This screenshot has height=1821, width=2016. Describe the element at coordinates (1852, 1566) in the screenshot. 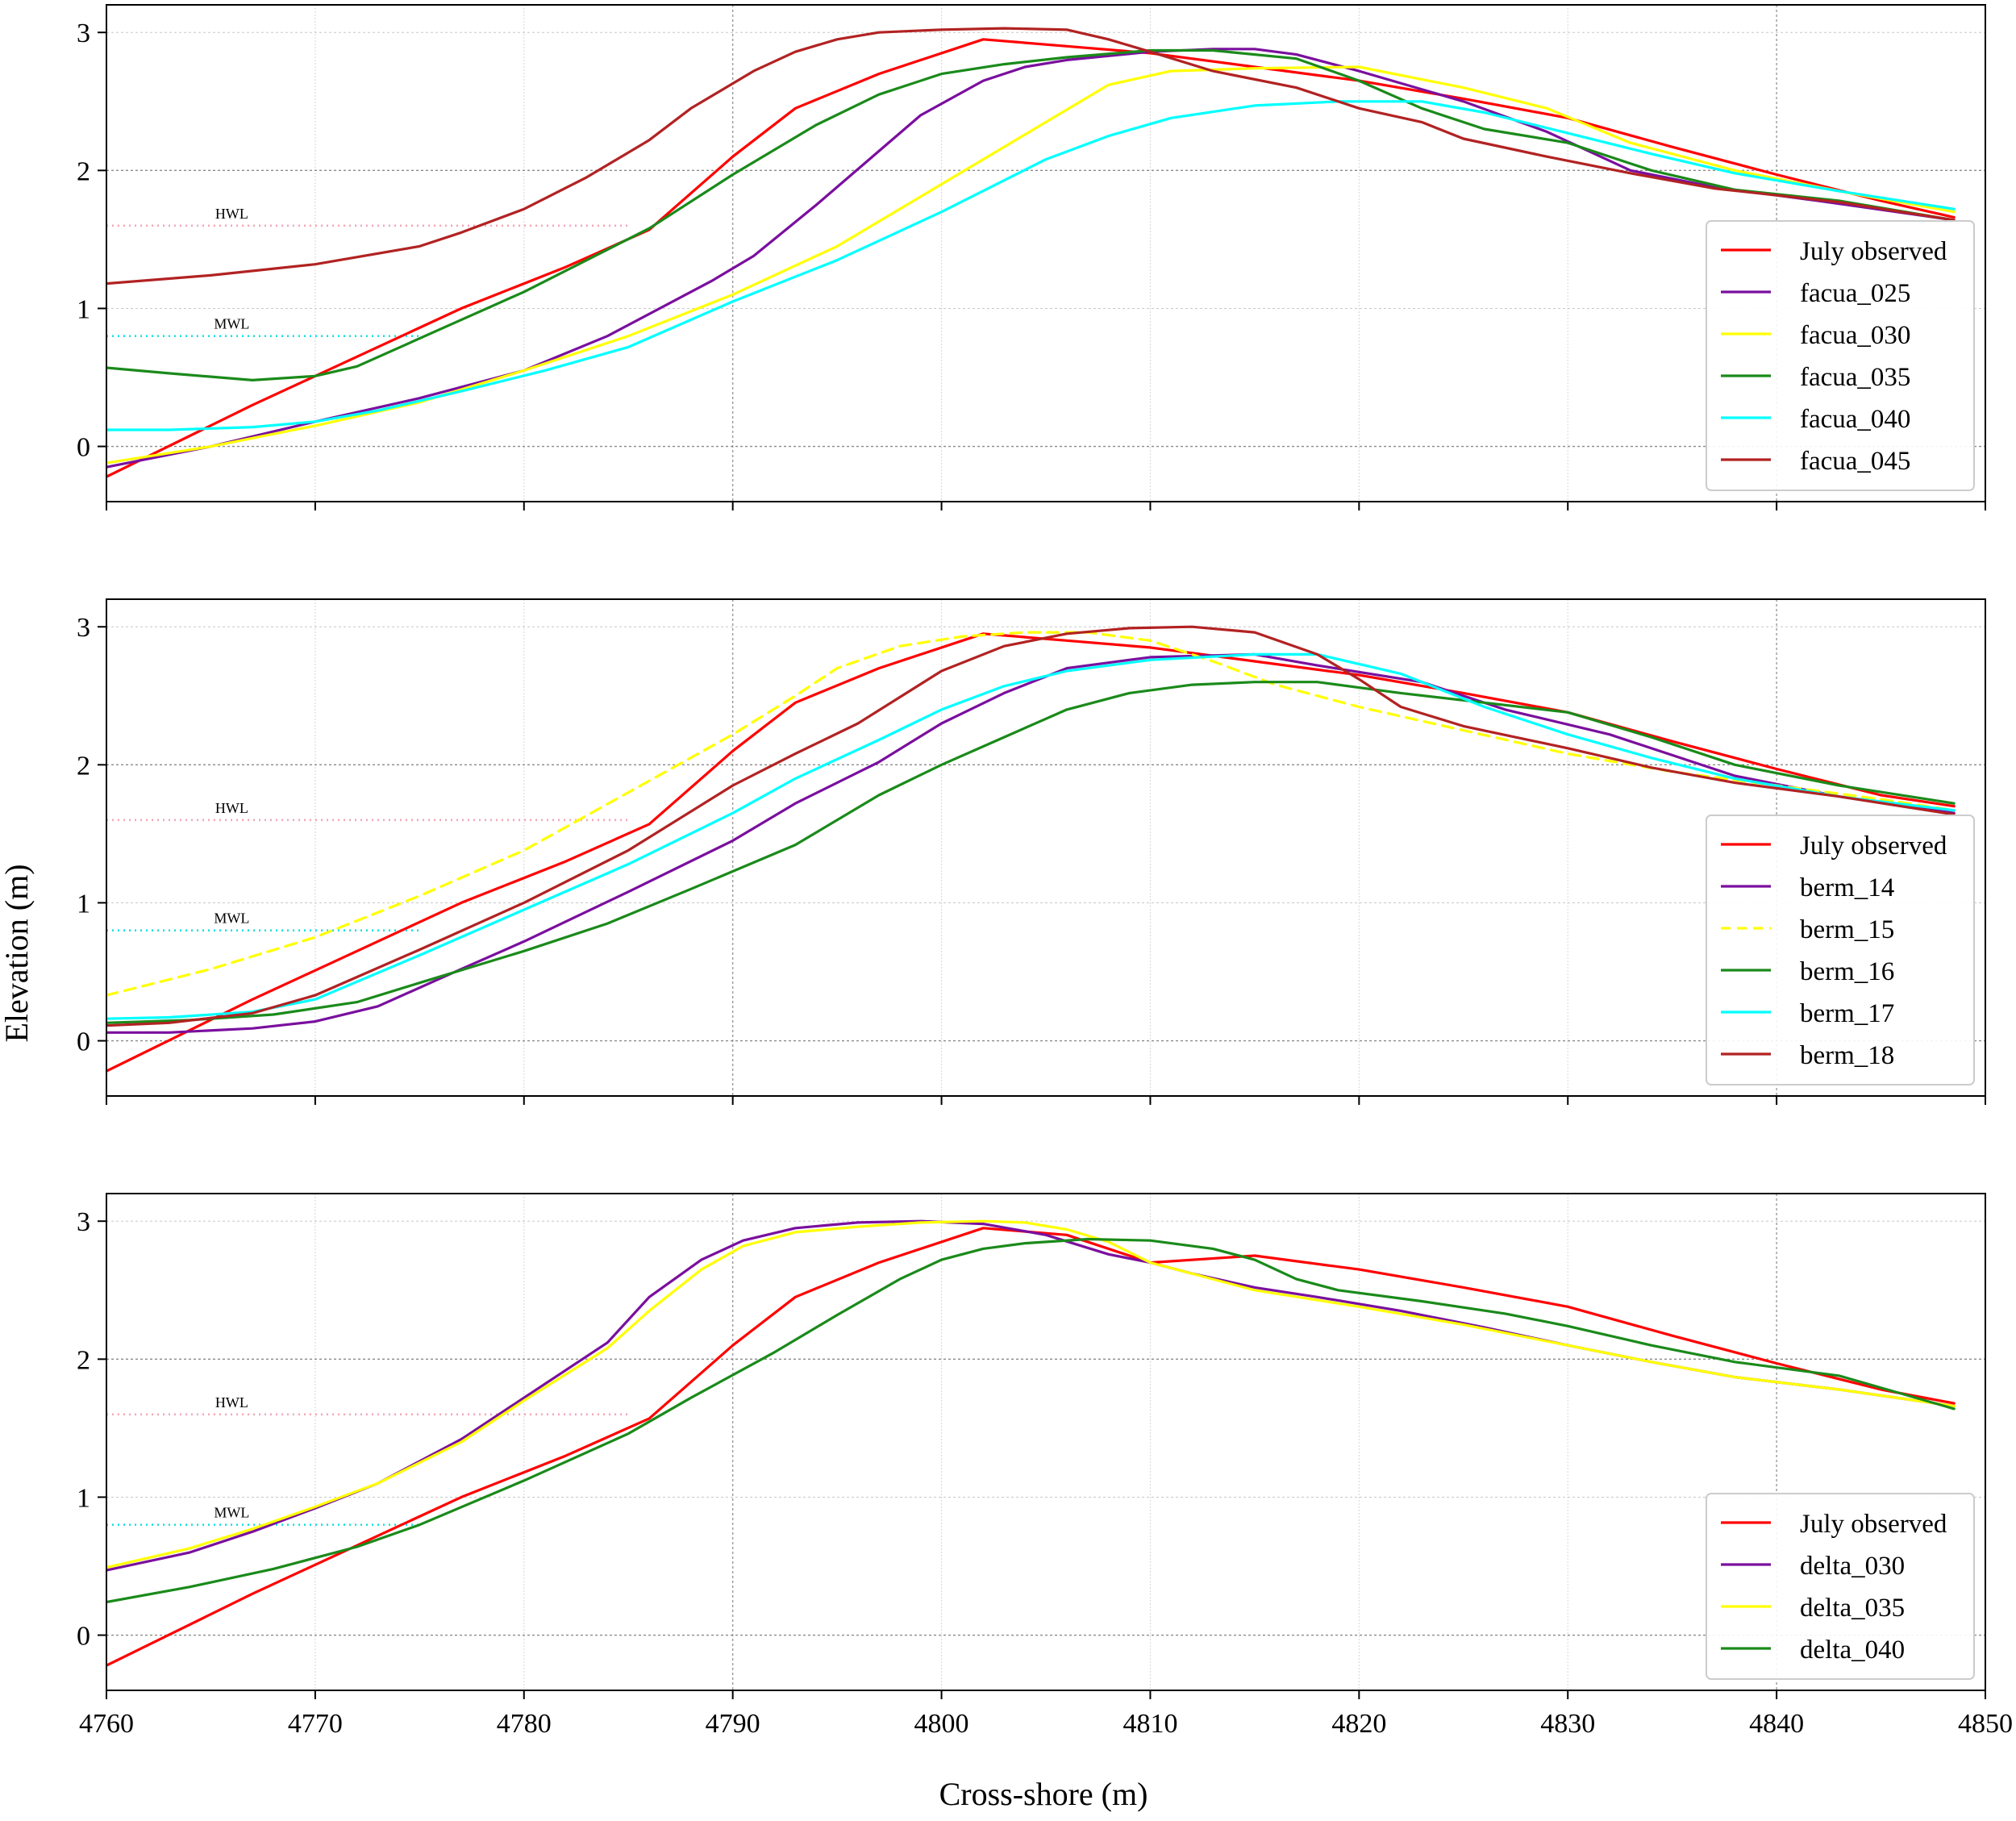

I see `legend-label: delta_030` at that location.